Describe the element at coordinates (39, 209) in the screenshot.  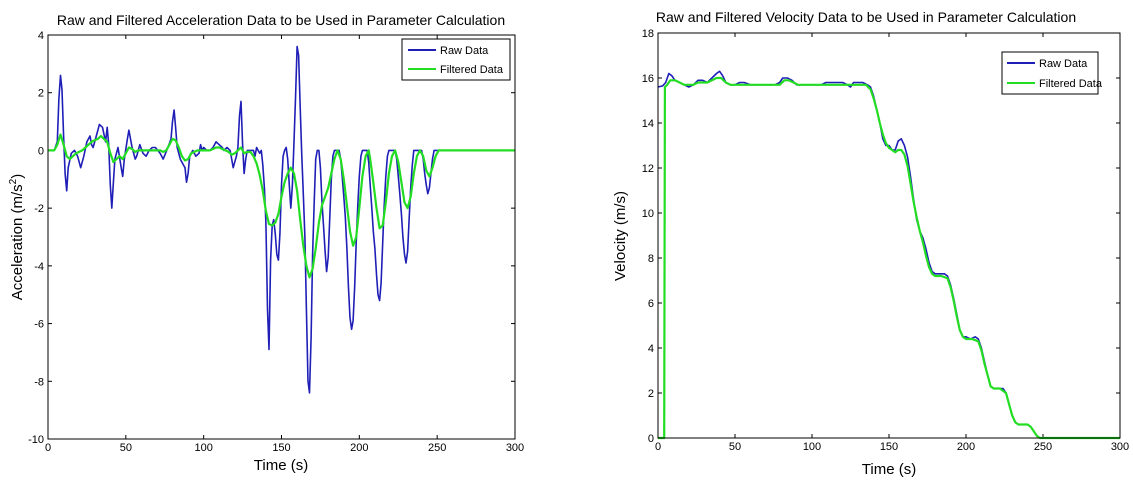
I see `acceleration-y-tick-label: -2` at that location.